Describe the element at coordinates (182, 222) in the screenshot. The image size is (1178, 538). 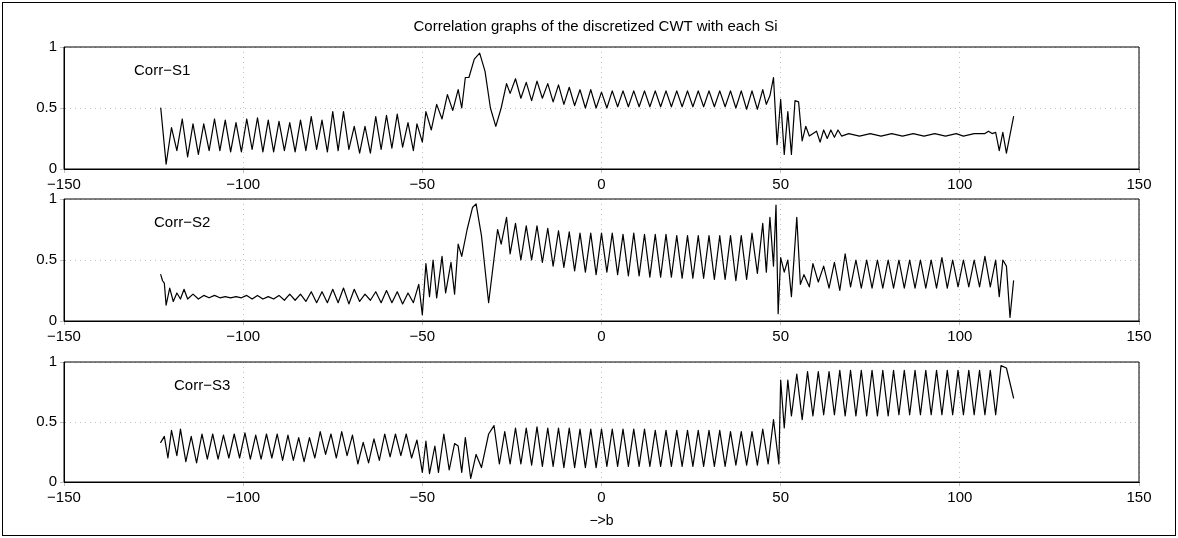
I see `text: Corr−S2` at that location.